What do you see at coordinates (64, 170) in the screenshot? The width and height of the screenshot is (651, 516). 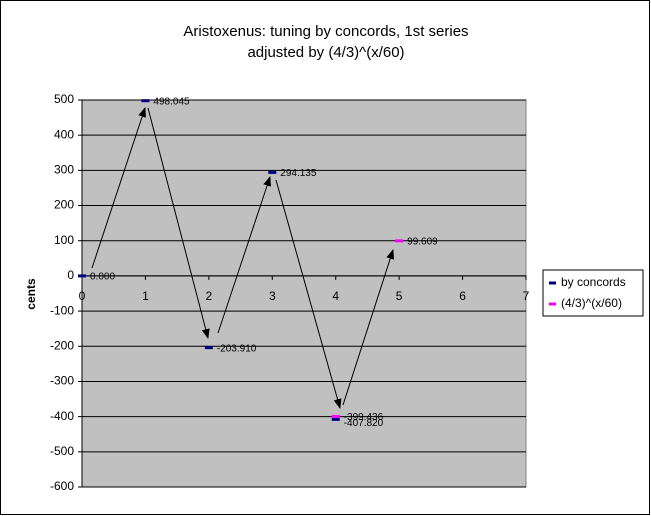 I see `y-tick-label: 300` at bounding box center [64, 170].